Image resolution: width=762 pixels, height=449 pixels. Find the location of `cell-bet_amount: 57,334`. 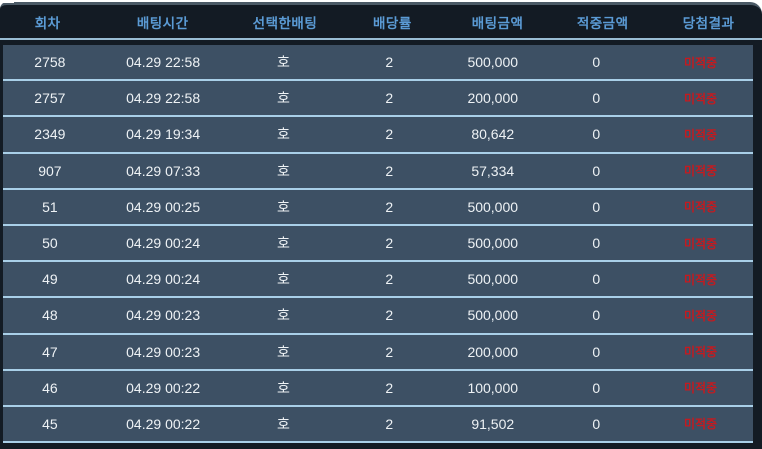

cell-bet_amount: 57,334 is located at coordinates (493, 170).